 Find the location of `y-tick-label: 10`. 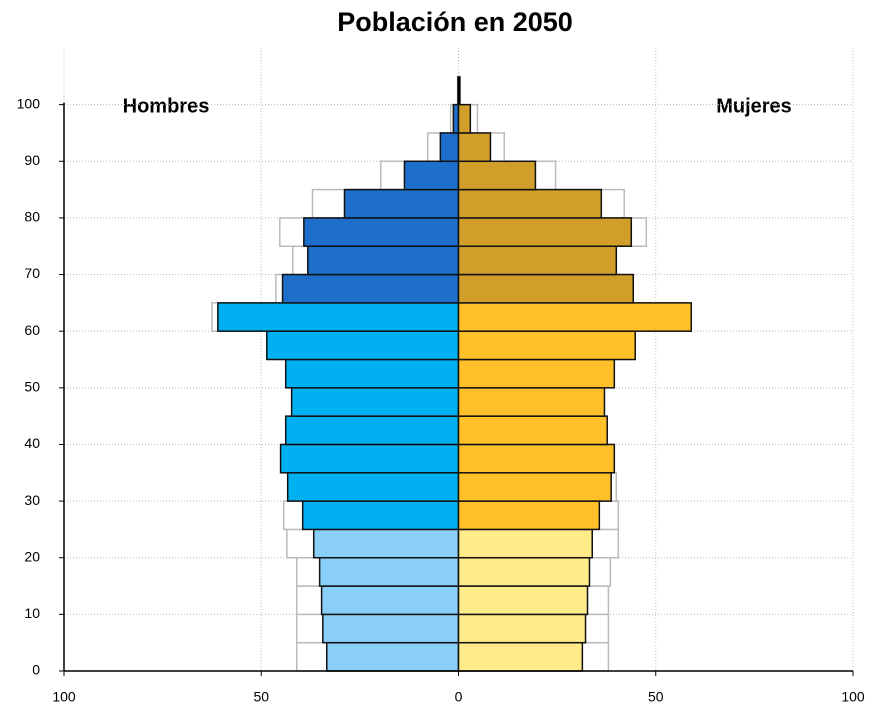

y-tick-label: 10 is located at coordinates (32, 613).